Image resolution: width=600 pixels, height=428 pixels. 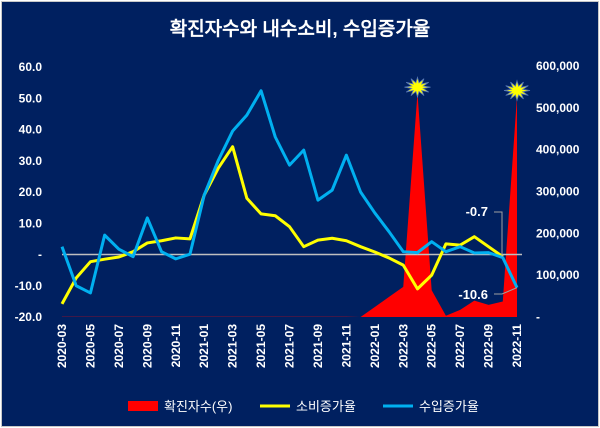 I want to click on x-tick-label: 2021-01, so click(x=204, y=346).